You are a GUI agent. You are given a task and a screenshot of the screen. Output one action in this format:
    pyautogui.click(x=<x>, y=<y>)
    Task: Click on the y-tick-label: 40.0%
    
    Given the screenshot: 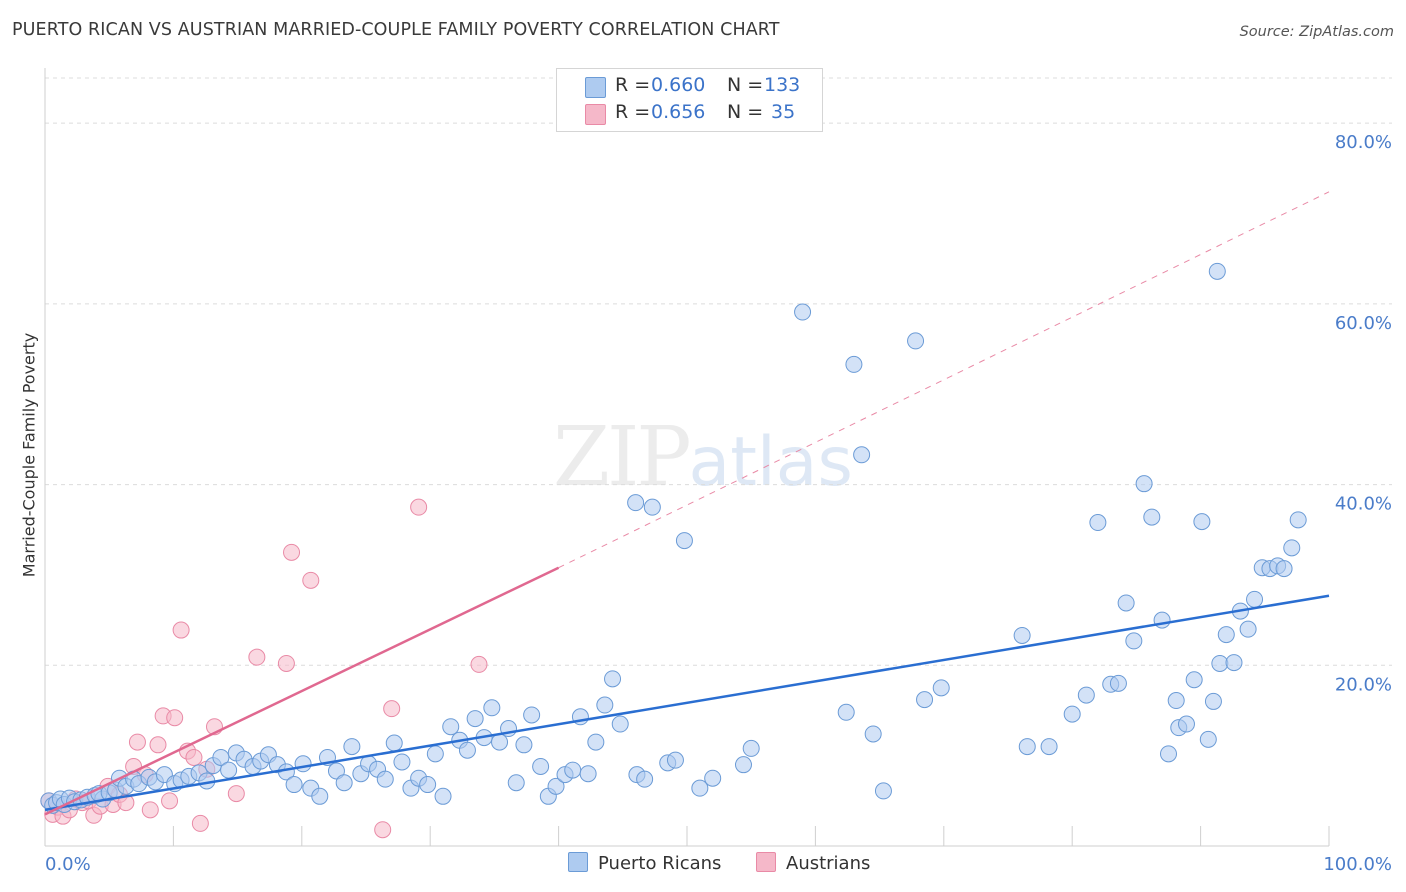 What is the action you would take?
    pyautogui.click(x=1363, y=504)
    